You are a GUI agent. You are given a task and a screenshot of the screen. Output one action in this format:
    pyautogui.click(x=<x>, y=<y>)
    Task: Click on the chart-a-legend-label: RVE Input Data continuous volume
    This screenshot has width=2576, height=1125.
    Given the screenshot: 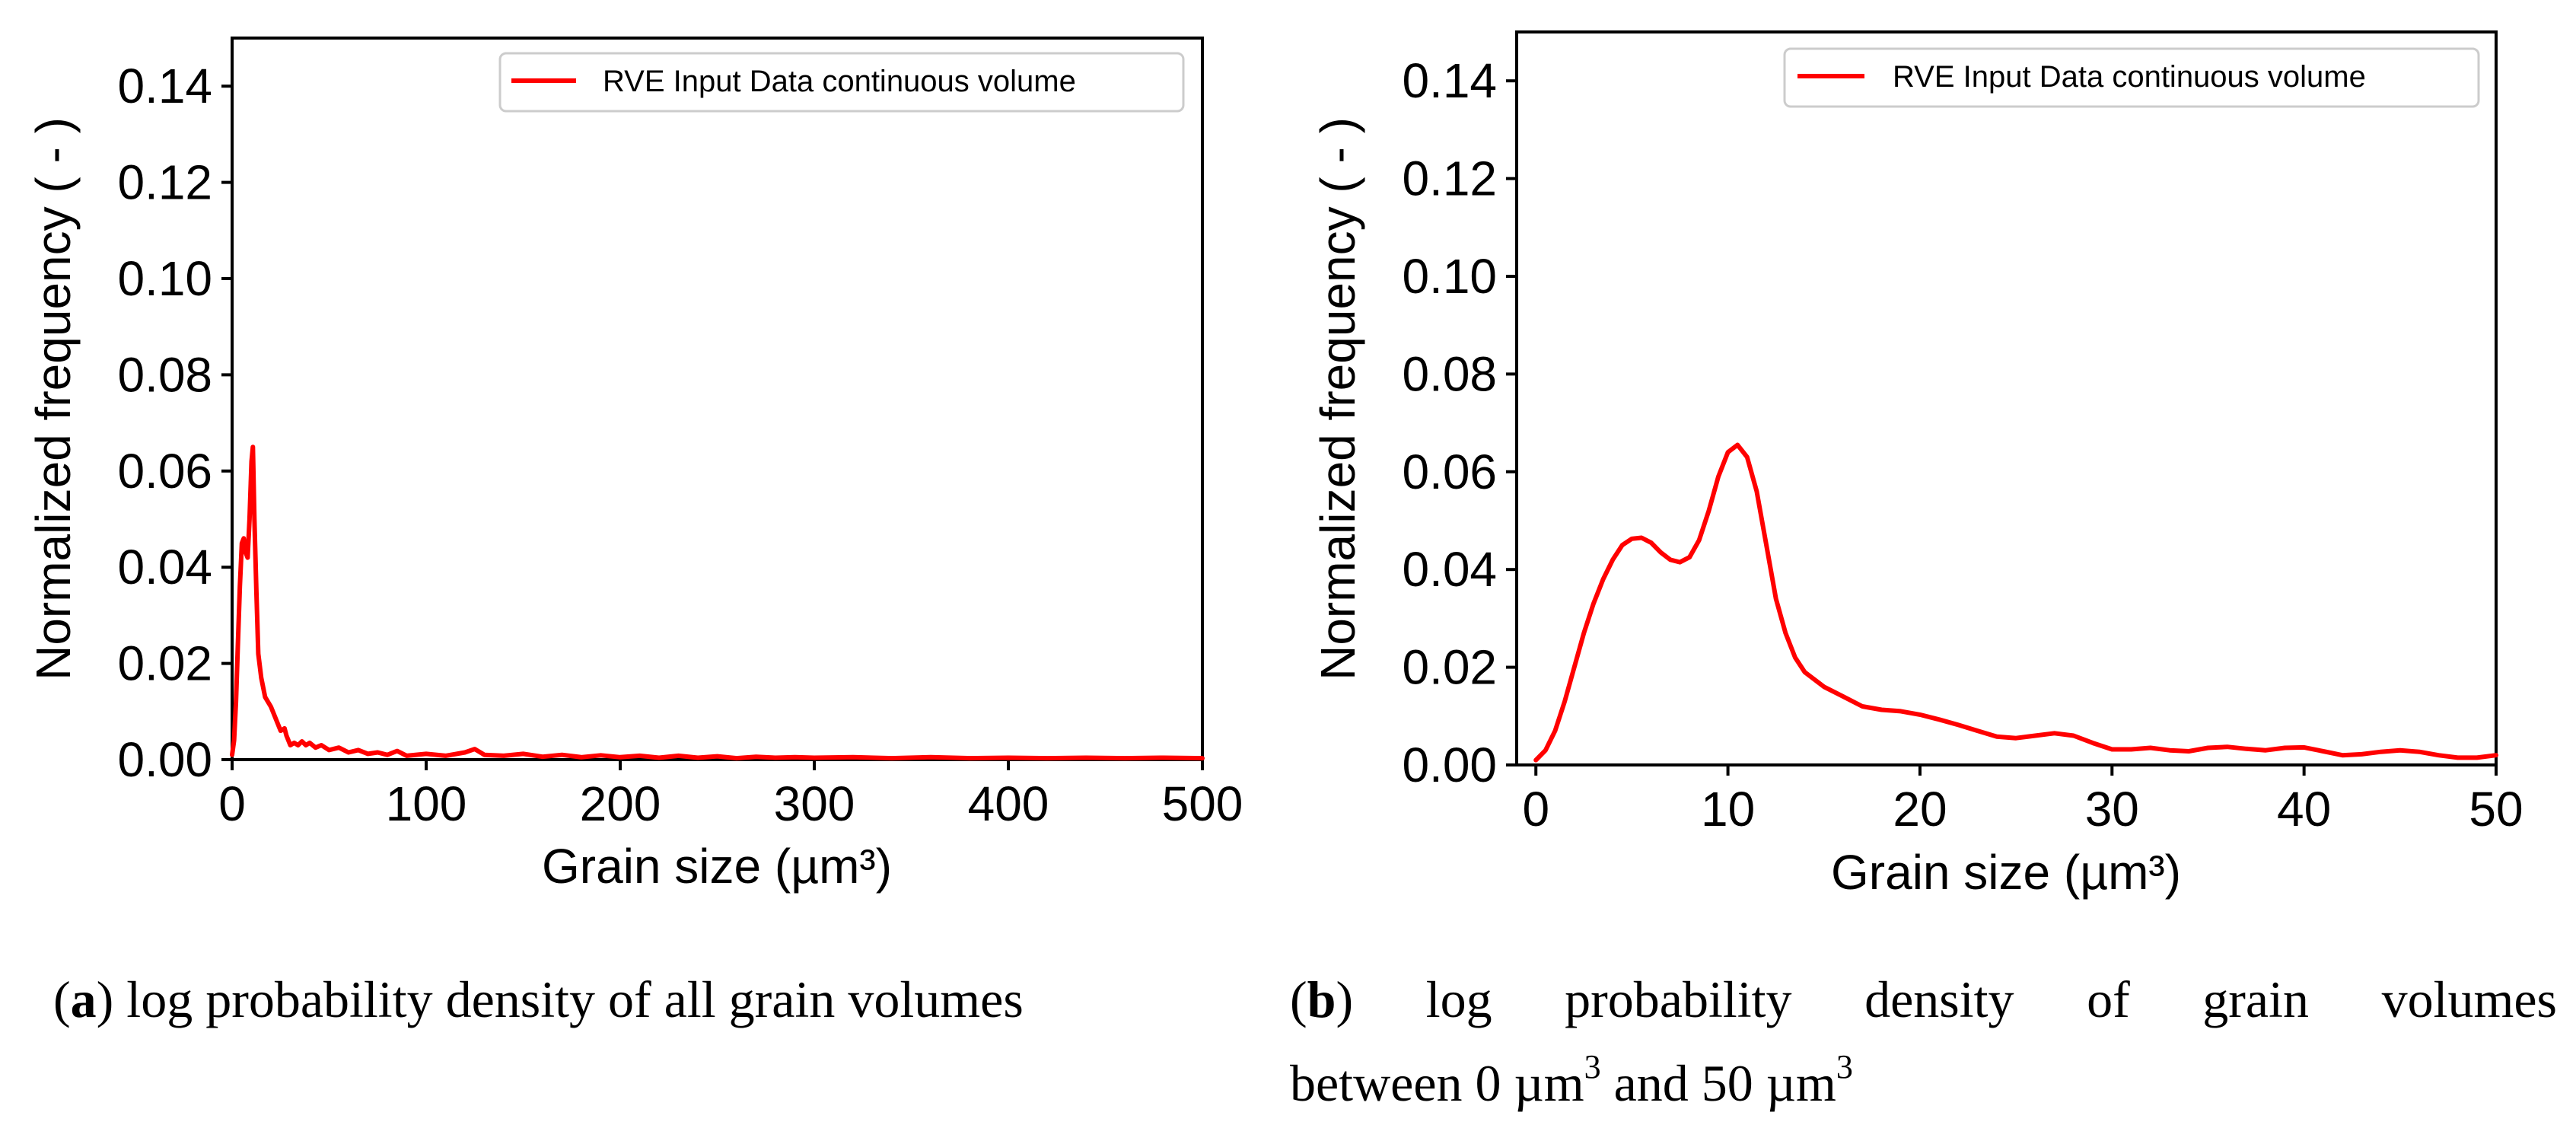 What is the action you would take?
    pyautogui.click(x=839, y=81)
    